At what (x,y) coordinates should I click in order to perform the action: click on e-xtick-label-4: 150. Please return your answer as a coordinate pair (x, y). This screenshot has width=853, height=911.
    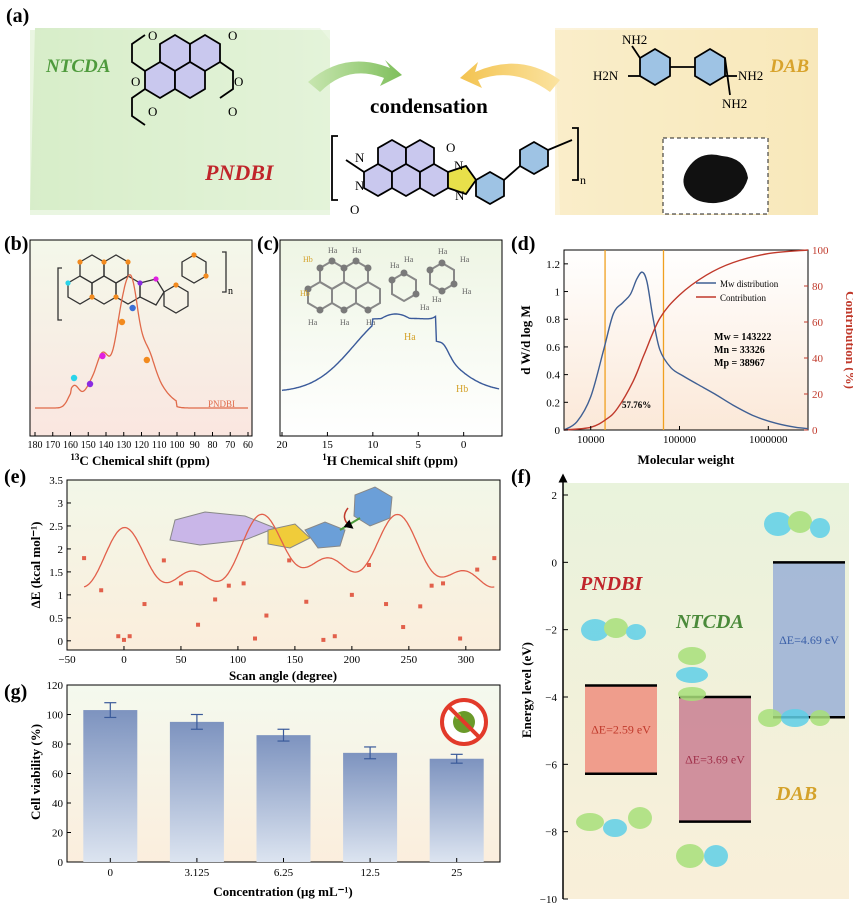
    Looking at the image, I should click on (295, 660).